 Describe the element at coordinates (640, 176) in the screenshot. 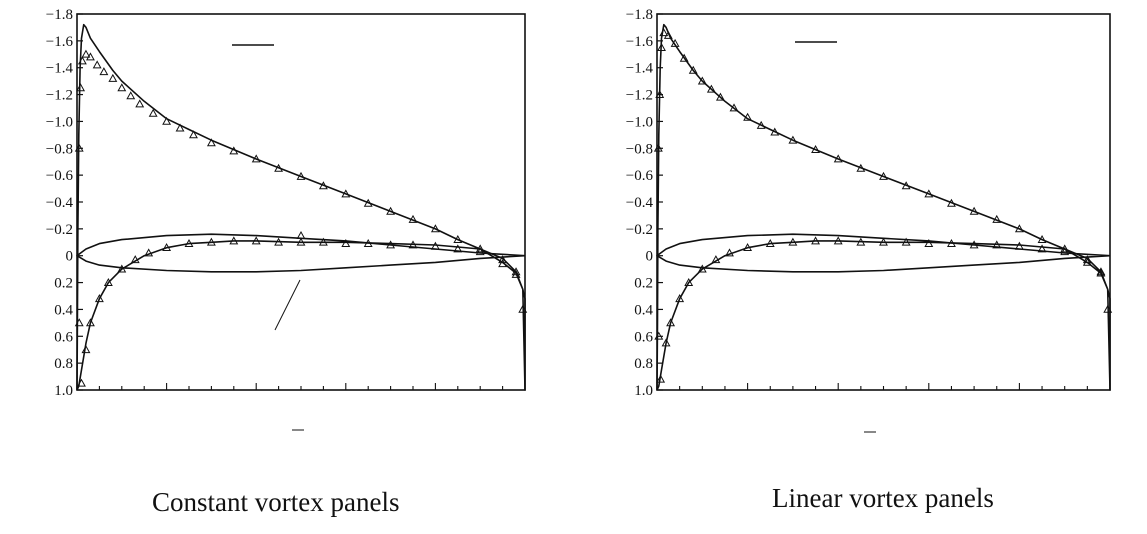

I see `y-tick-label: −0.6` at that location.